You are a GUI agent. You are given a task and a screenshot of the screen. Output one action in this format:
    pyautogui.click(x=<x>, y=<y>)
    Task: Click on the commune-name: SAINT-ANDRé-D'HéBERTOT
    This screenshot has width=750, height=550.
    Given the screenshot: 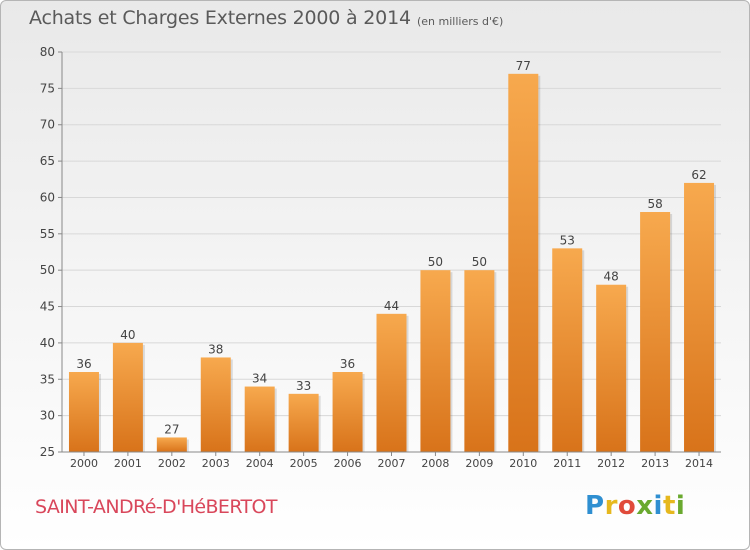 What is the action you would take?
    pyautogui.click(x=156, y=507)
    